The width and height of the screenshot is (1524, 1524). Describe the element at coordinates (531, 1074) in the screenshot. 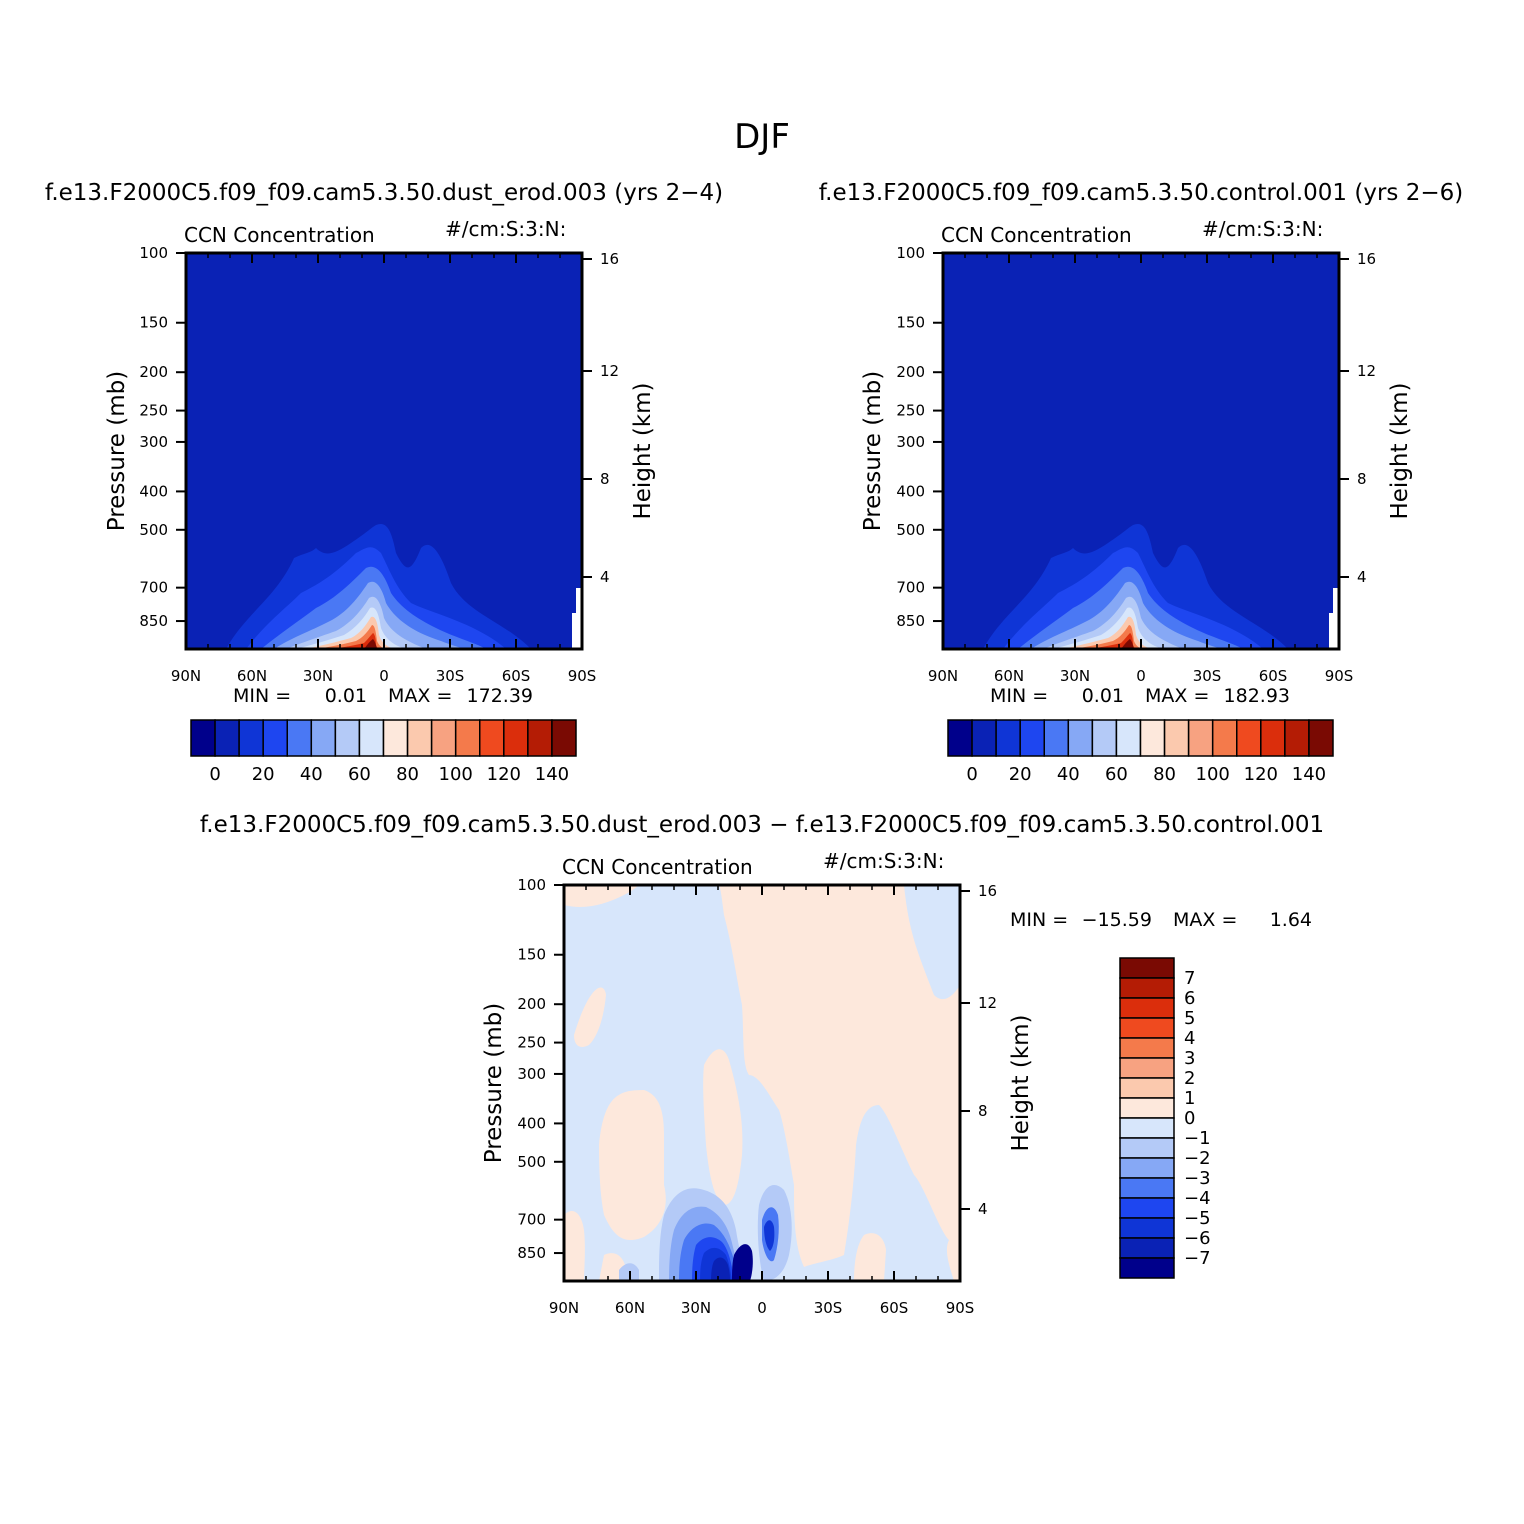

I see `y-tick-label: 300` at that location.